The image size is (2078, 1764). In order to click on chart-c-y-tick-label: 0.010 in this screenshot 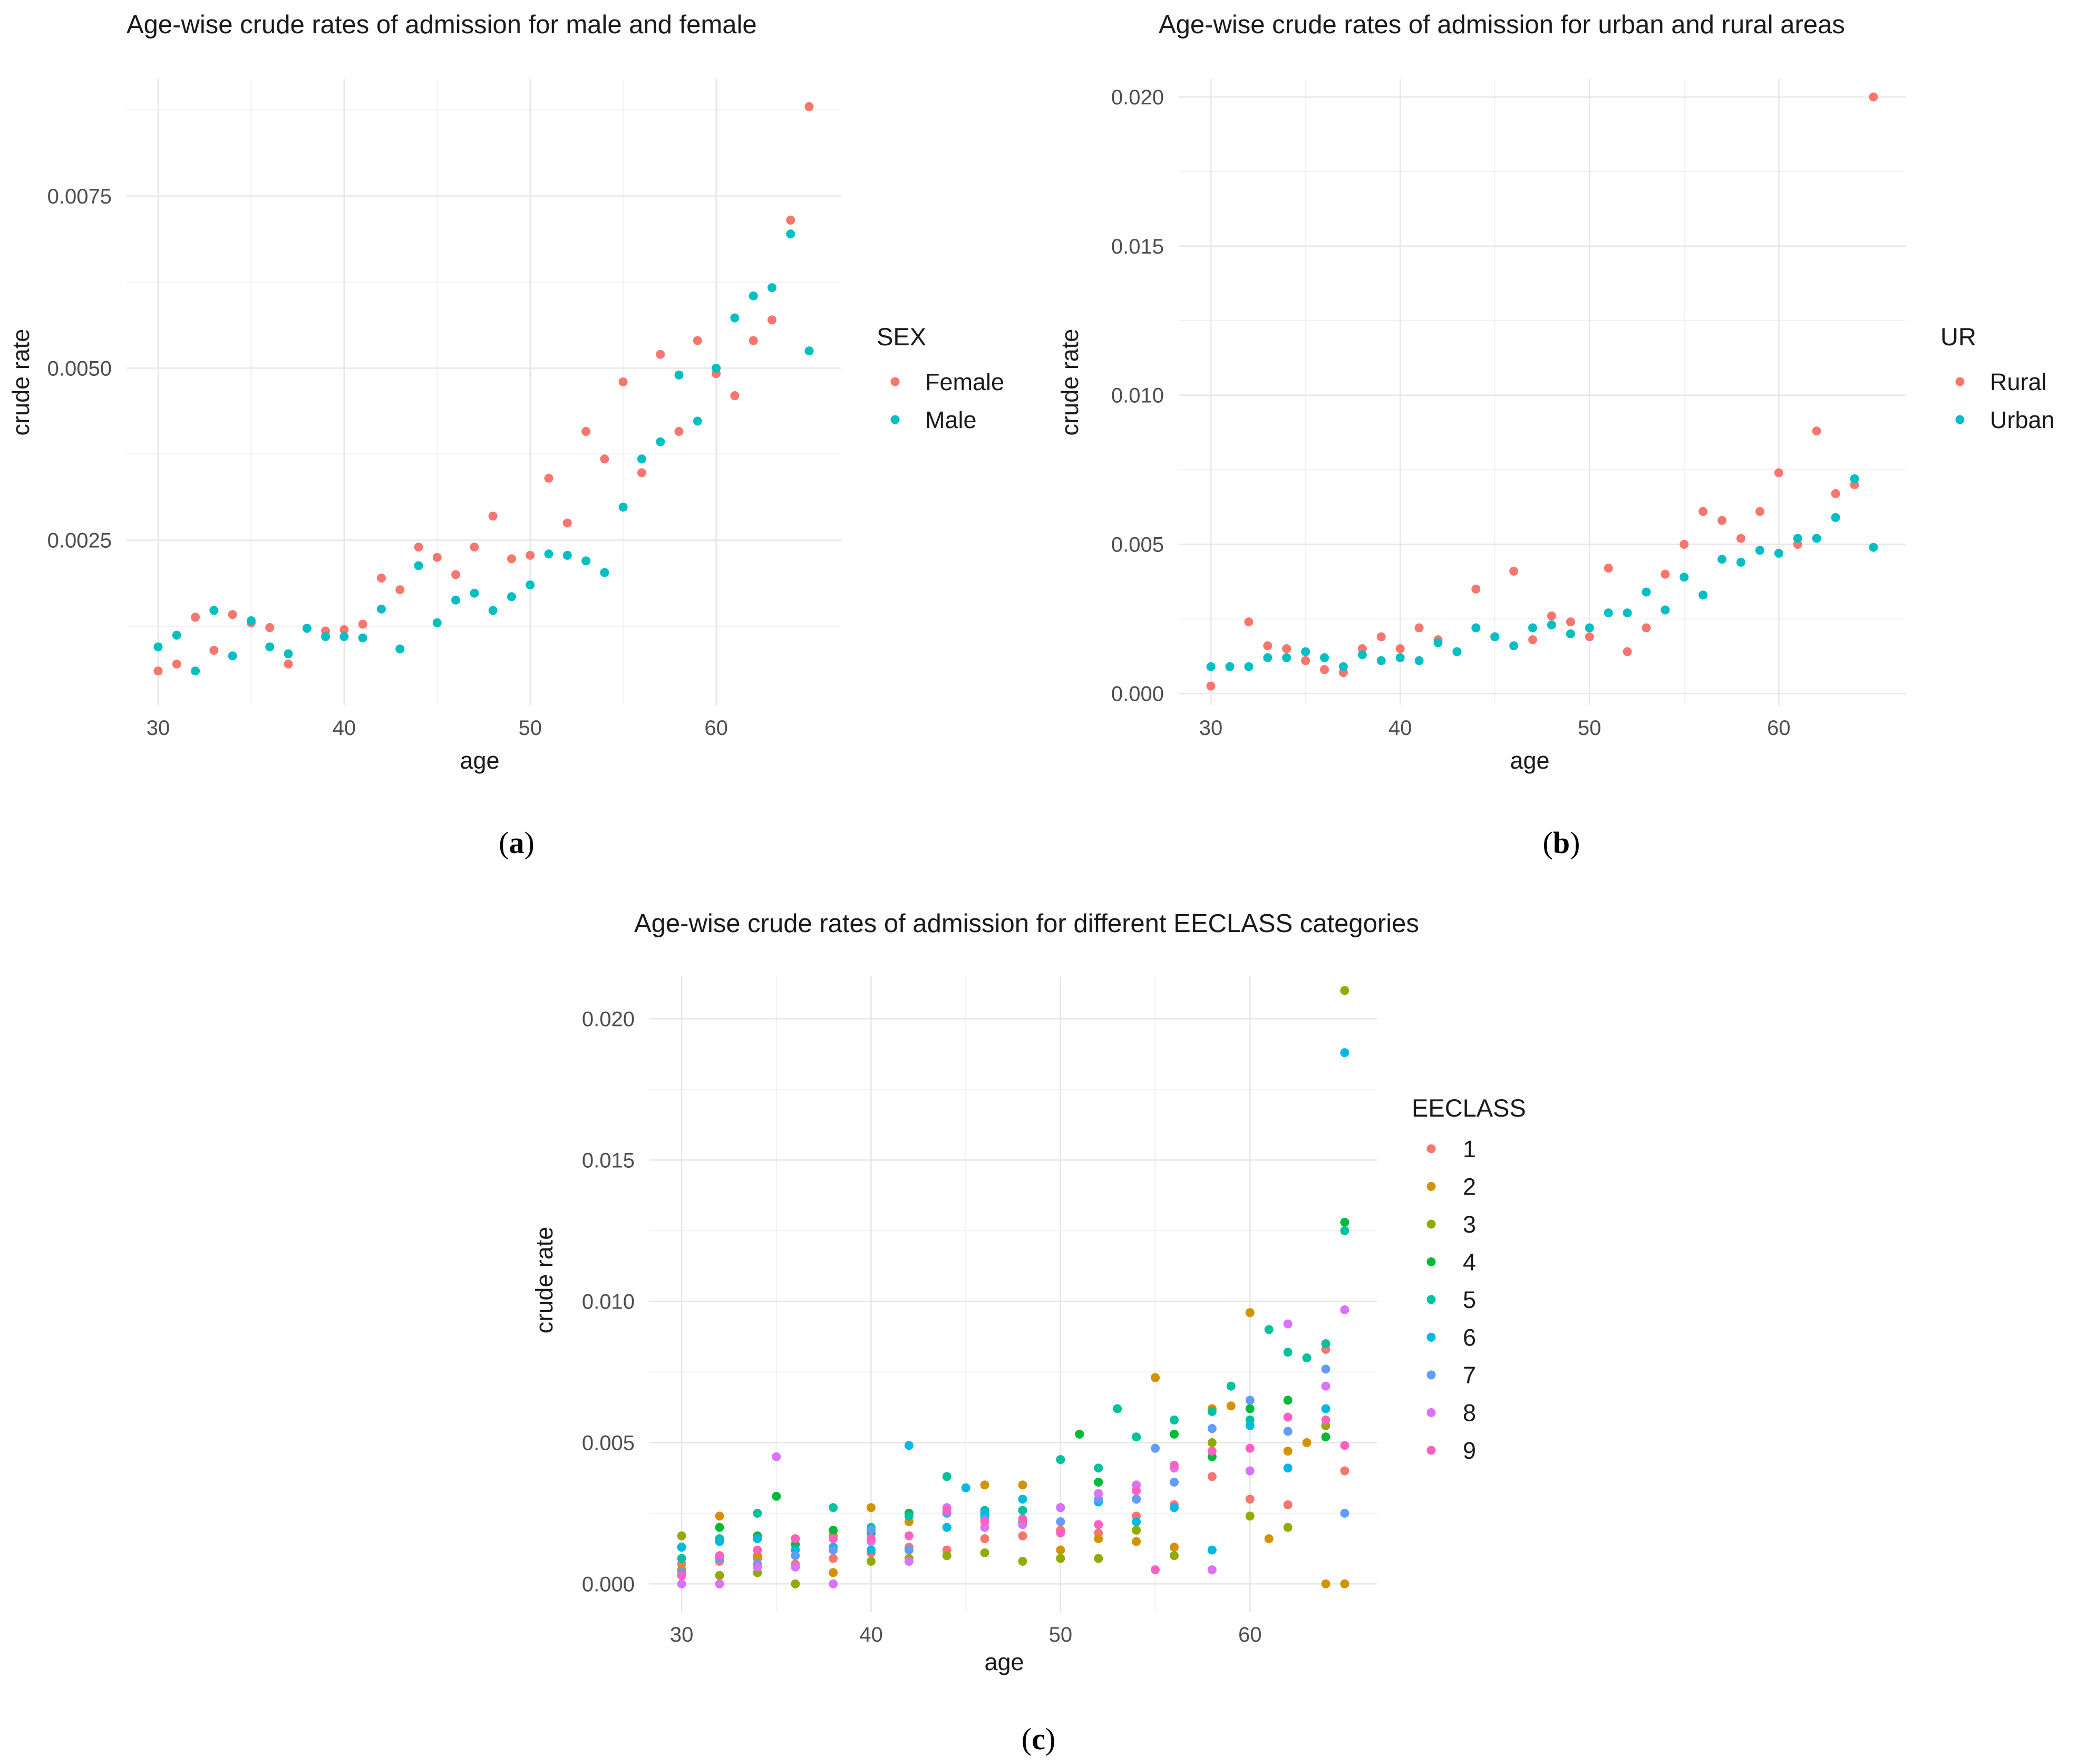, I will do `click(609, 1301)`.